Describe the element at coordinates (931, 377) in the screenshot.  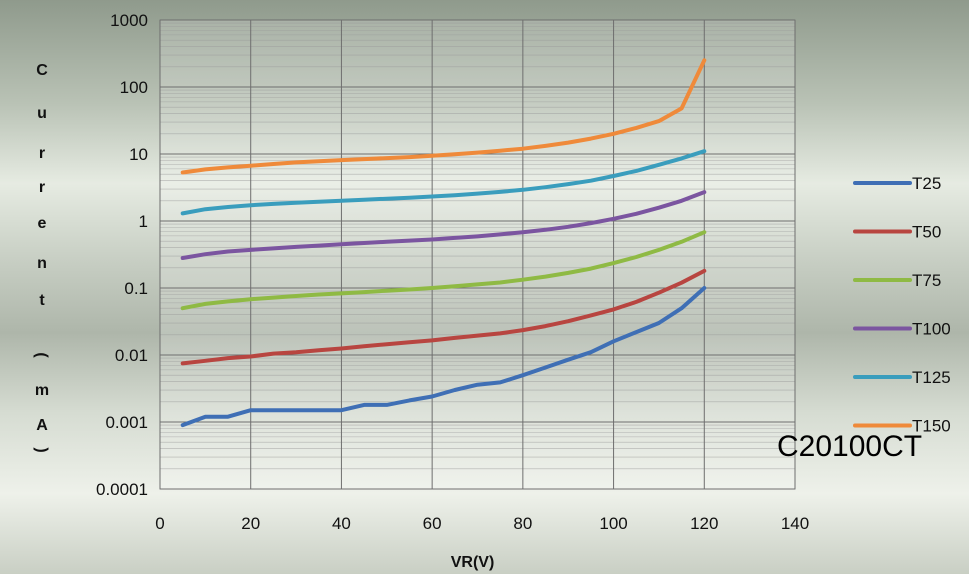
I see `legend-label-t125: T125` at that location.